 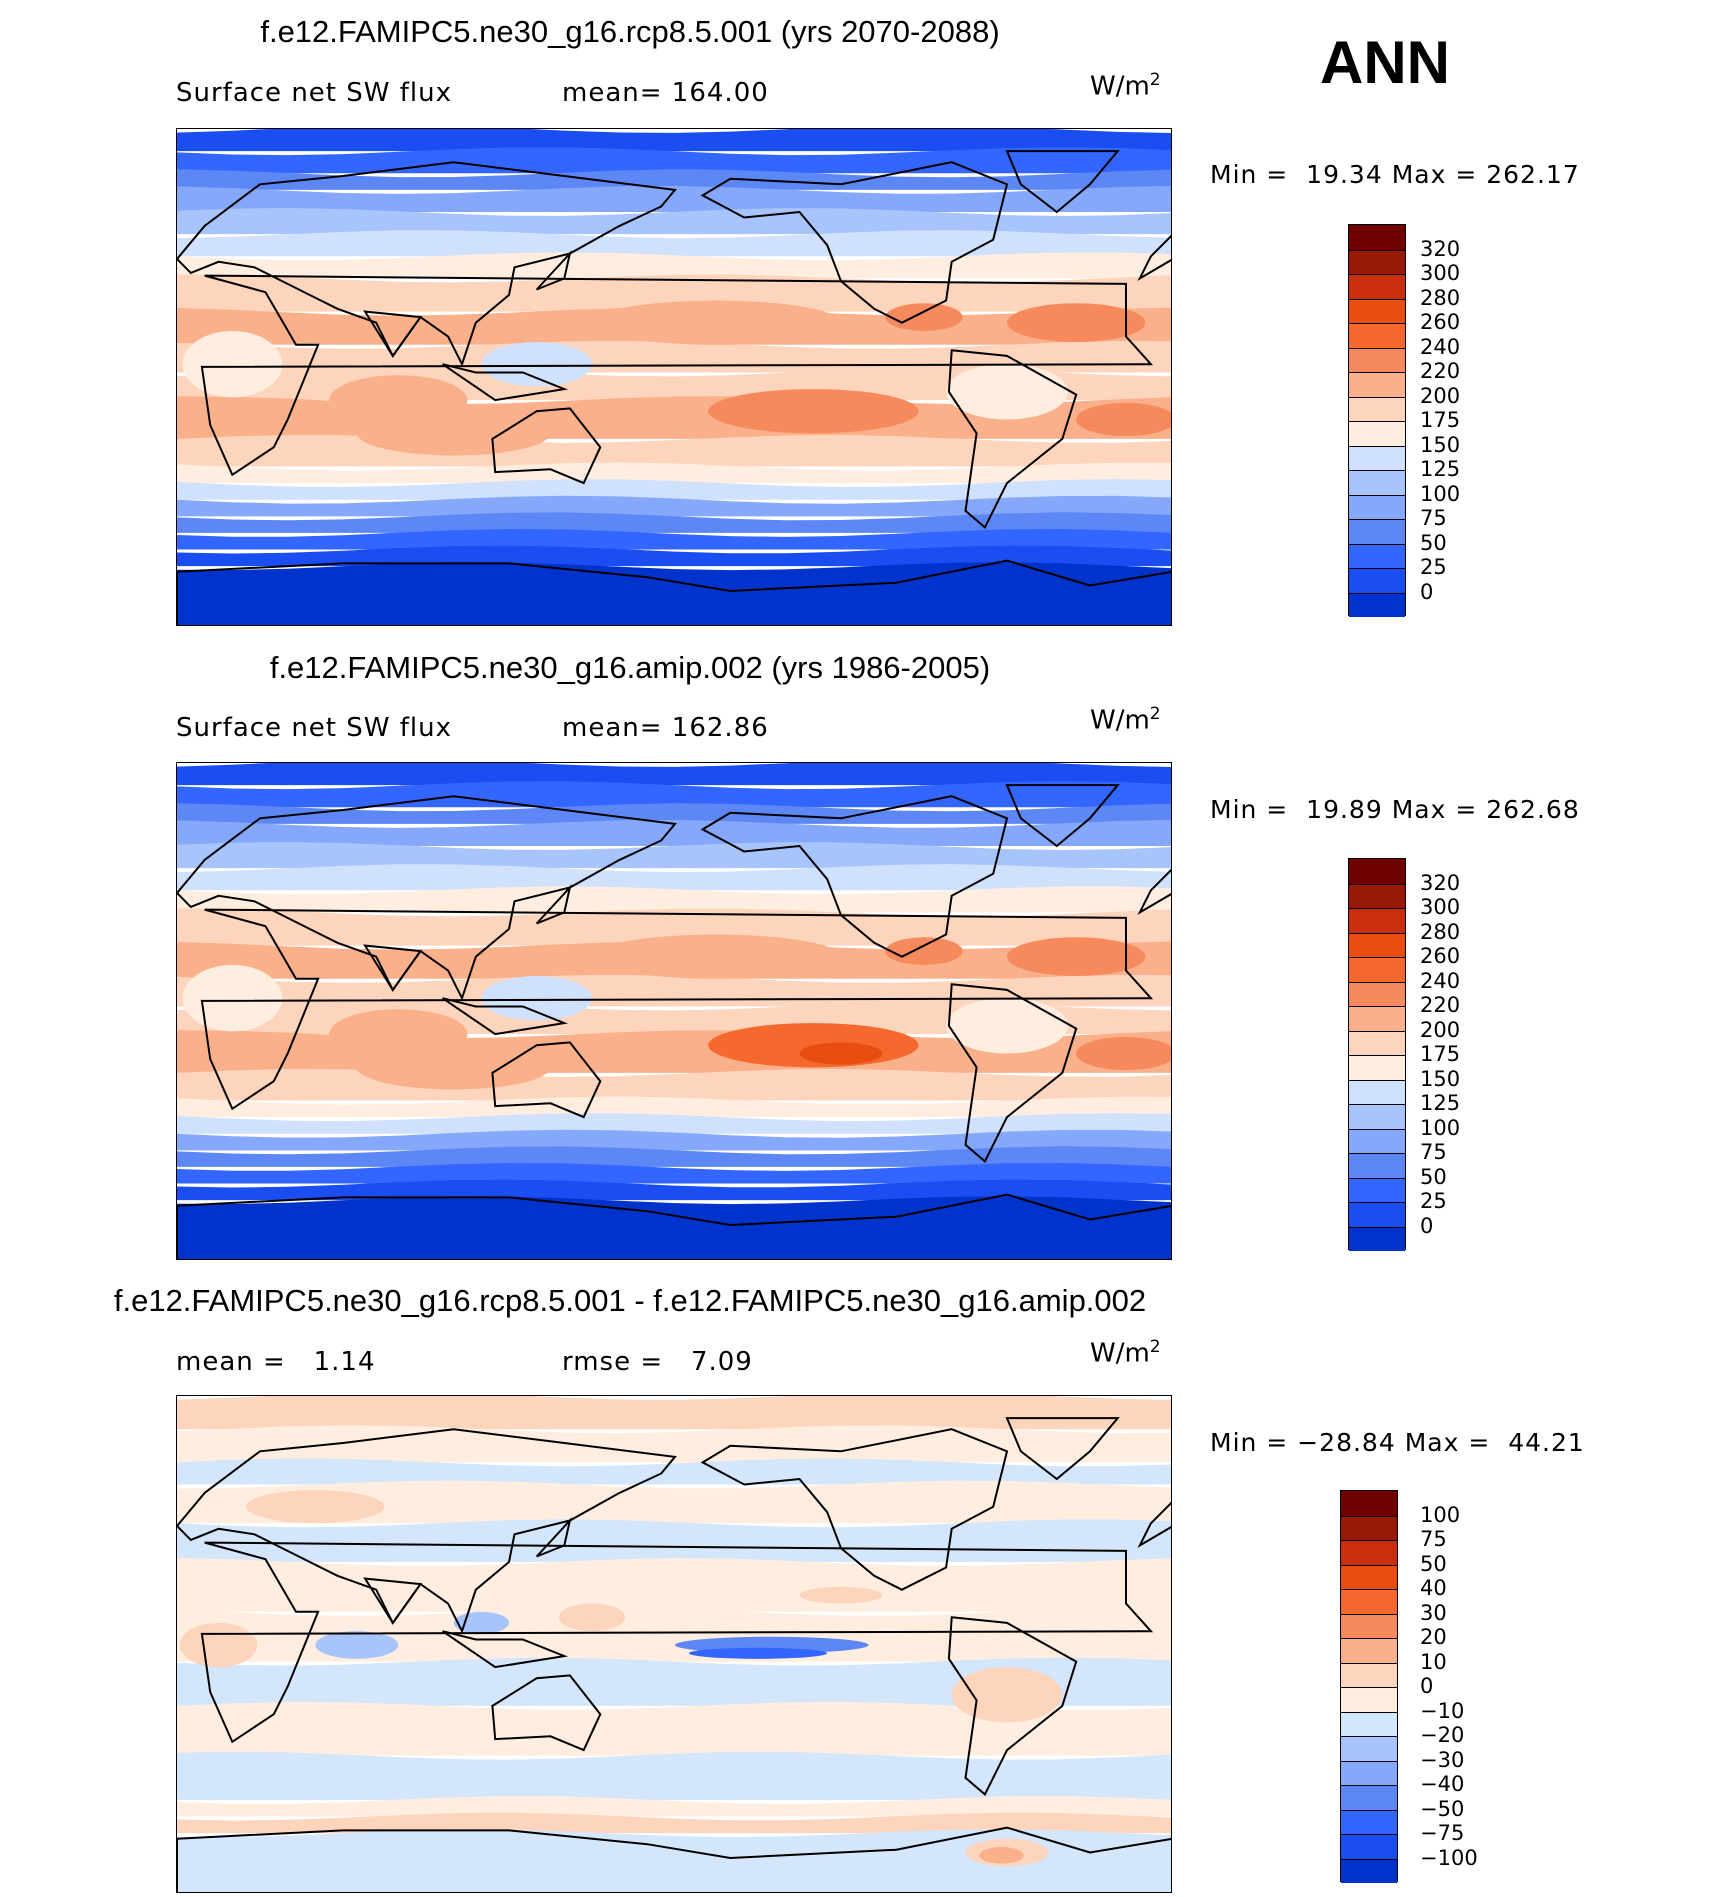 I want to click on panel3-min-label: Min =, so click(x=1249, y=1442).